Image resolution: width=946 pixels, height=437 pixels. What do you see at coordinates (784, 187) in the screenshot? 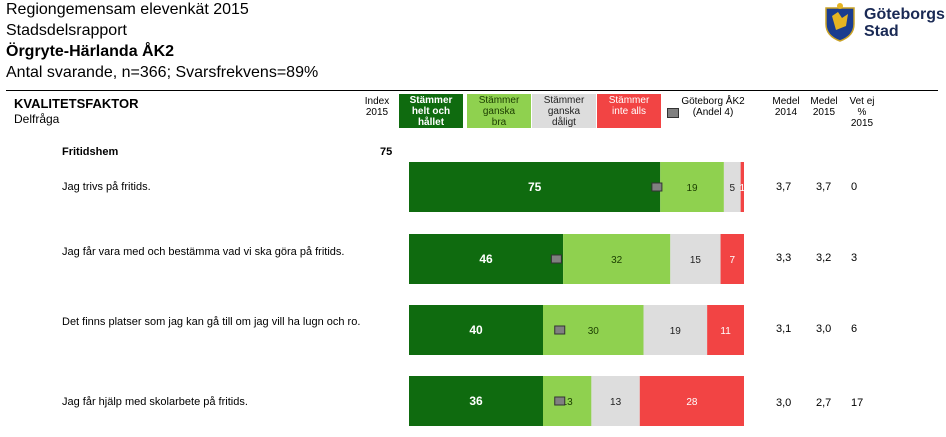
I see `medel2014-value: 3,7` at bounding box center [784, 187].